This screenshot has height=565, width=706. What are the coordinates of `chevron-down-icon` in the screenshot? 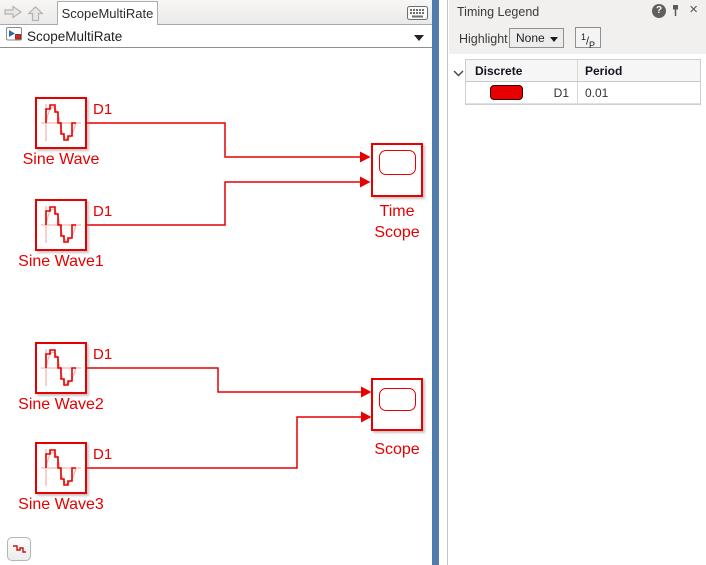 It's located at (554, 39).